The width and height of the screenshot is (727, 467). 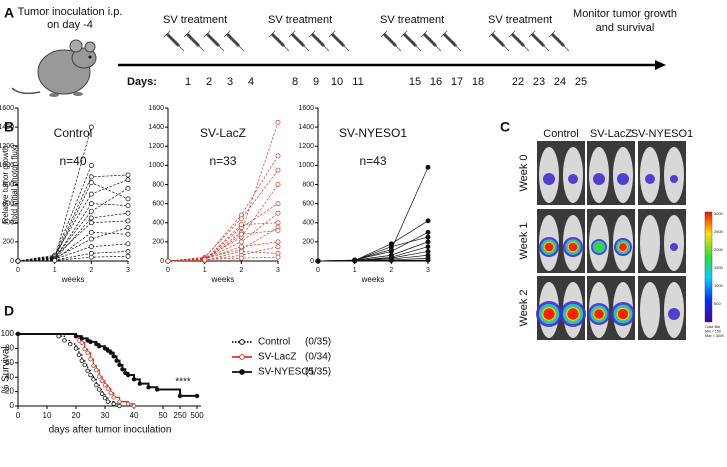 What do you see at coordinates (457, 82) in the screenshot?
I see `day-label: 17` at bounding box center [457, 82].